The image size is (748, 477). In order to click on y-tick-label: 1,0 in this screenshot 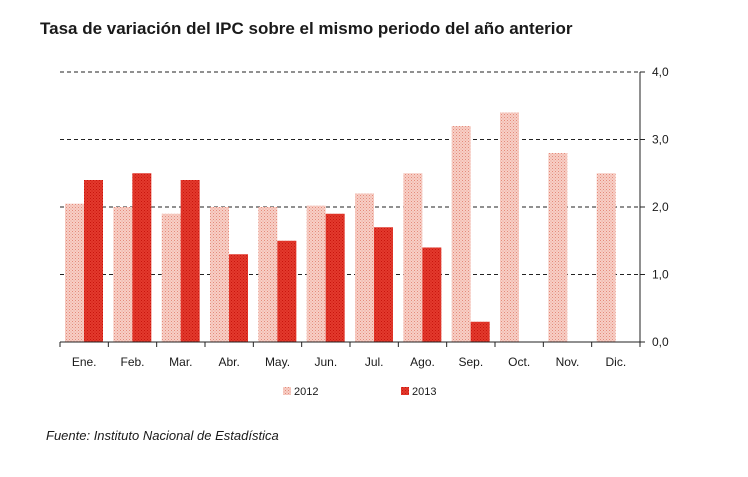, I will do `click(660, 275)`.